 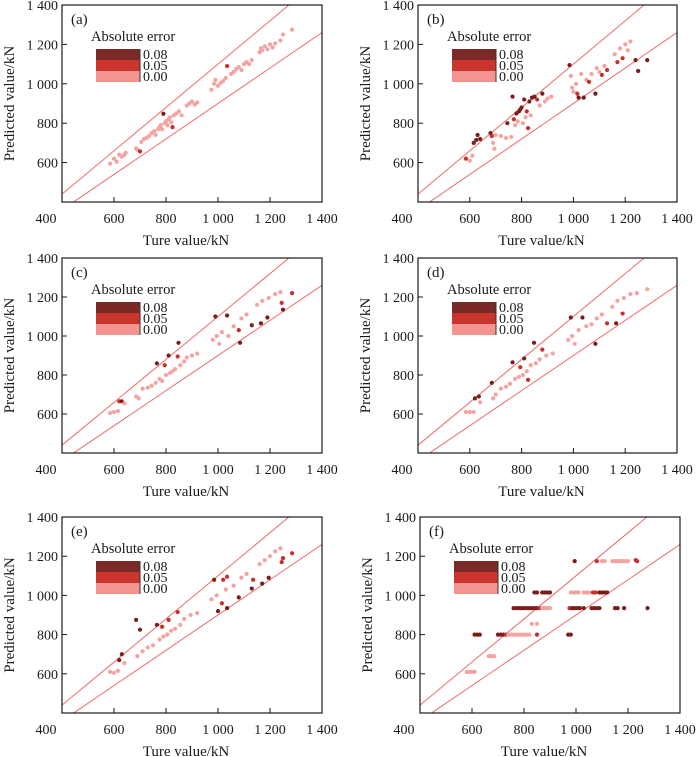 What do you see at coordinates (511, 308) in the screenshot?
I see `legend-value: 0.08` at bounding box center [511, 308].